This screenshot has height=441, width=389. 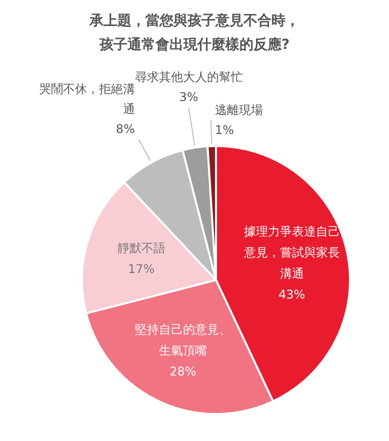 I want to click on text: 承上題，當您與孩子意見不合時，, so click(x=195, y=21).